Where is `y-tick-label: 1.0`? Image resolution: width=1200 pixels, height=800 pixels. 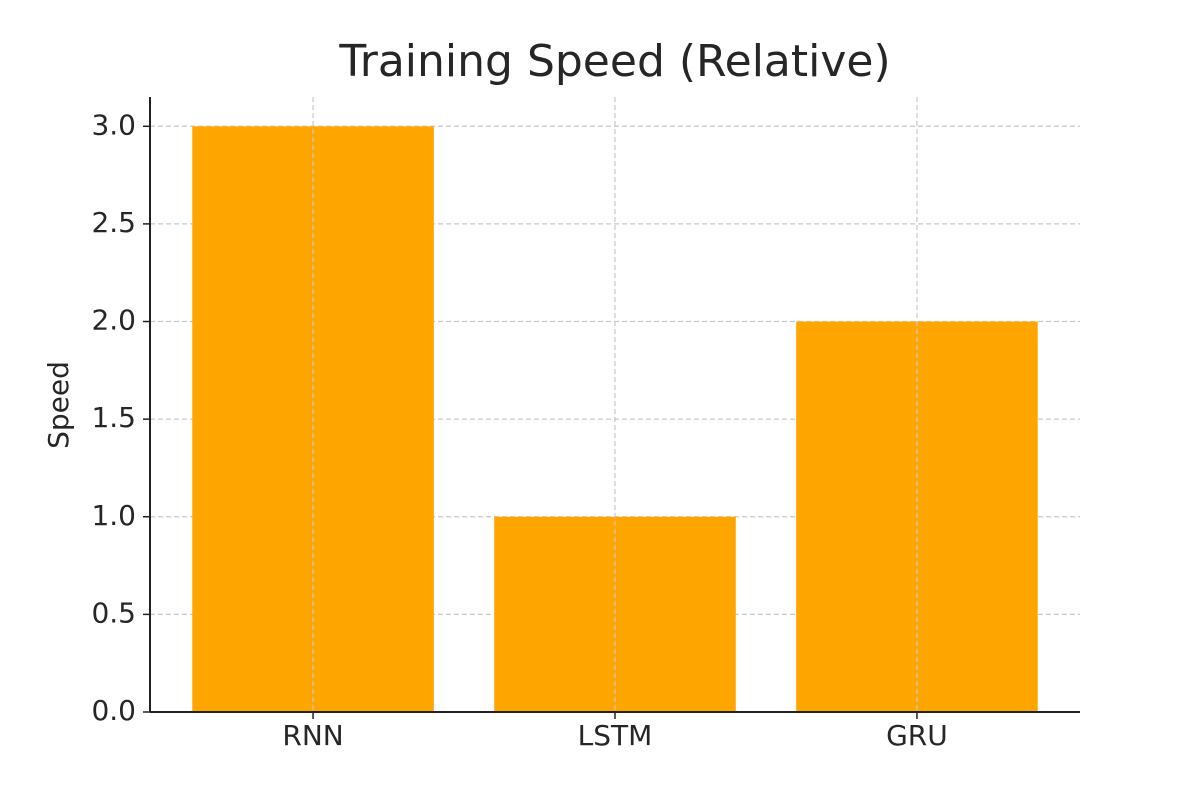
y-tick-label: 1.0 is located at coordinates (113, 515).